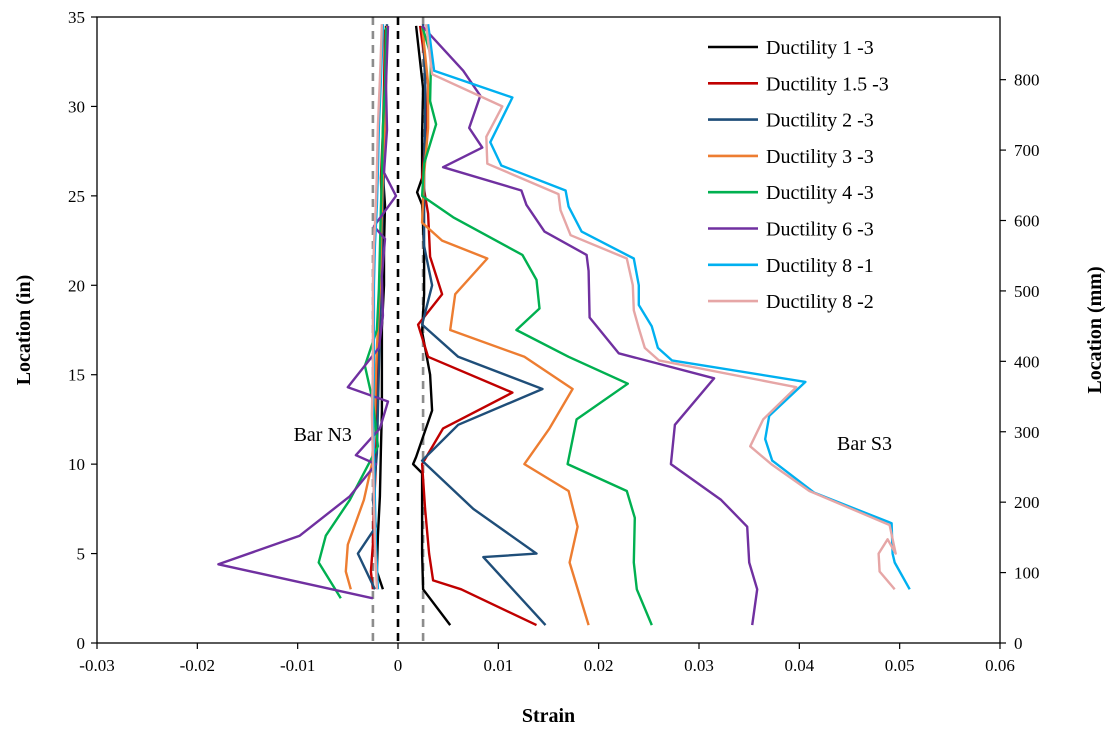 The height and width of the screenshot is (729, 1114). I want to click on y2-tick-label: 400, so click(1027, 361).